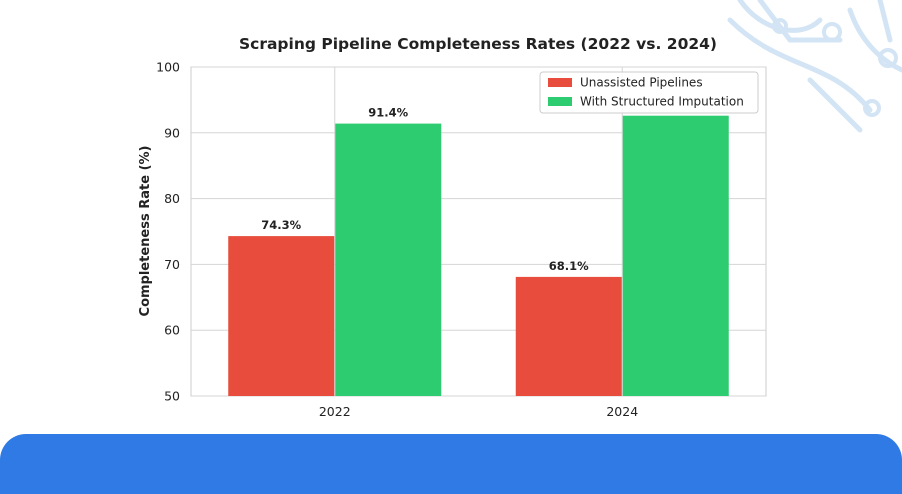  I want to click on y-axis-label: Completeness Rate (%), so click(145, 231).